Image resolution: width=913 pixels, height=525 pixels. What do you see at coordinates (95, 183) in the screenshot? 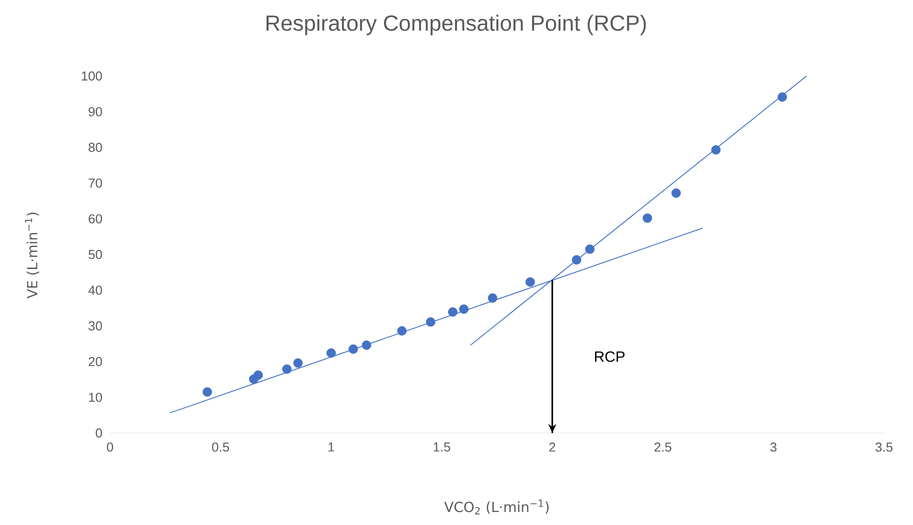
I see `y-tick-label: 70` at bounding box center [95, 183].